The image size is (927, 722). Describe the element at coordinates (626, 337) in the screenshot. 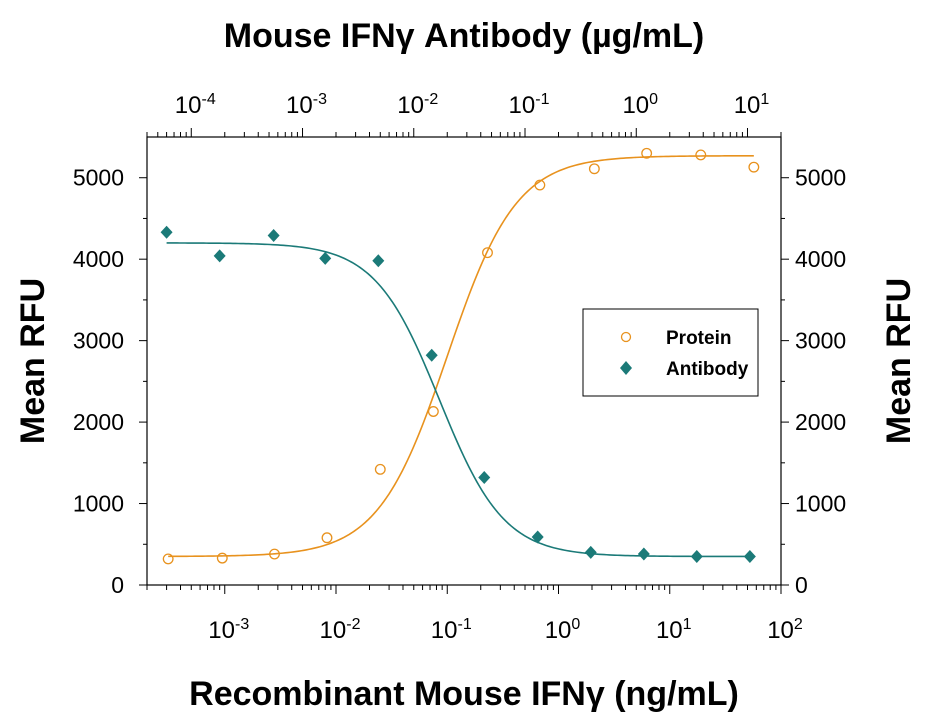

I see `legend-protein-marker` at that location.